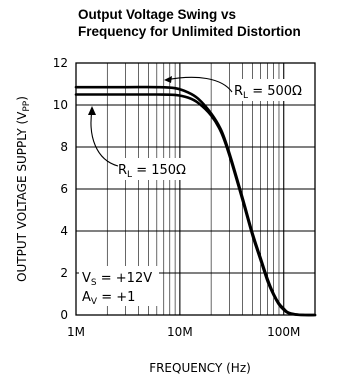 This screenshot has width=340, height=380. I want to click on x-tick-label: 10M, so click(180, 332).